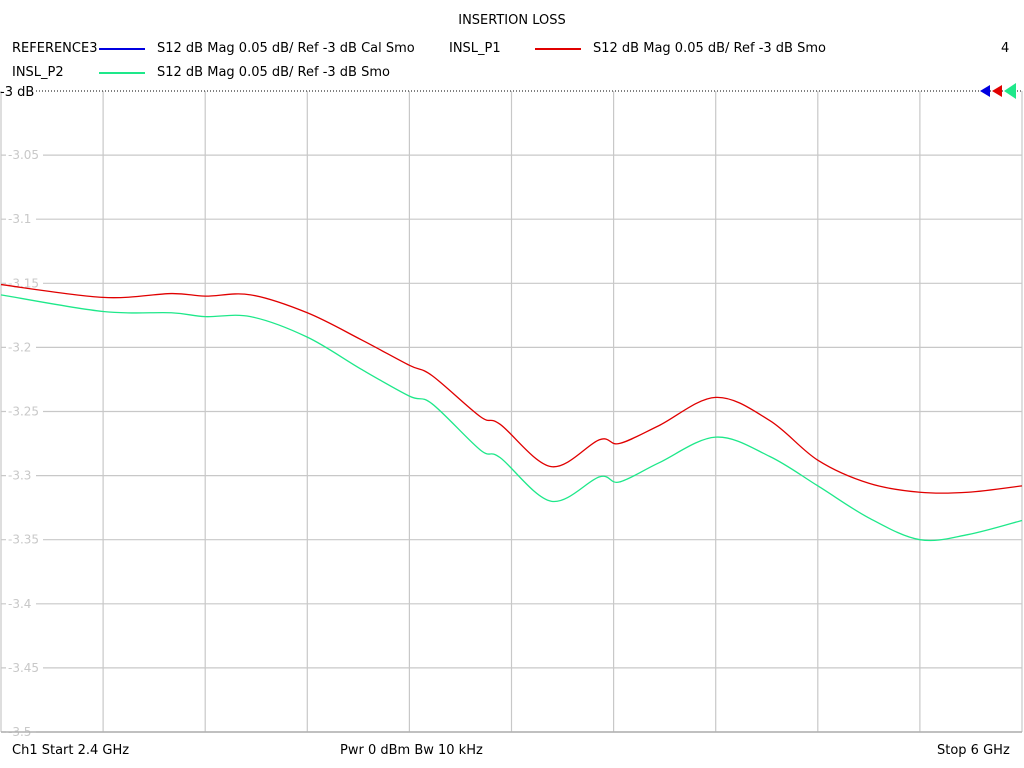 This screenshot has height=768, width=1024. Describe the element at coordinates (19, 347) in the screenshot. I see `y-tick-label: -3.2` at that location.